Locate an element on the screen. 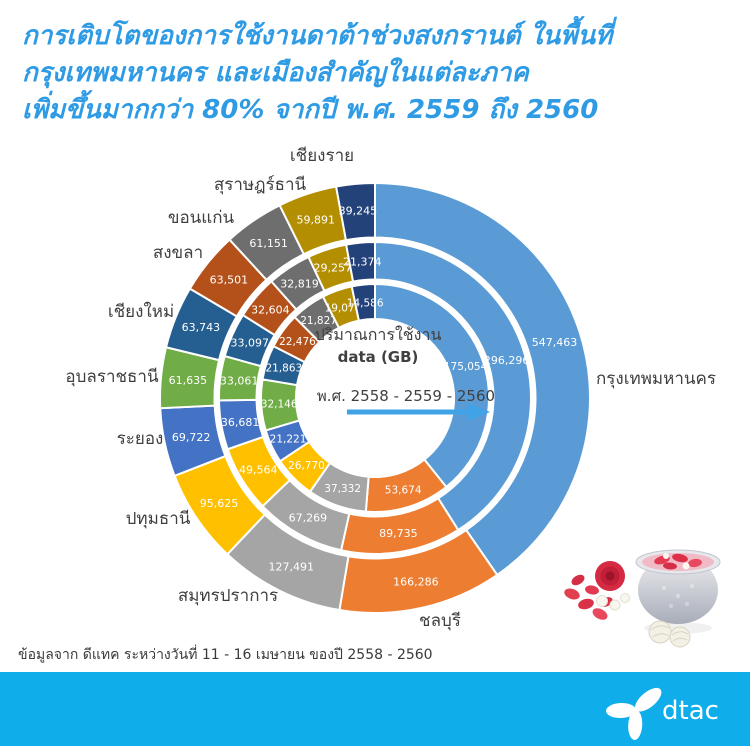  value-label-outer-9: 59,891 is located at coordinates (315, 220).